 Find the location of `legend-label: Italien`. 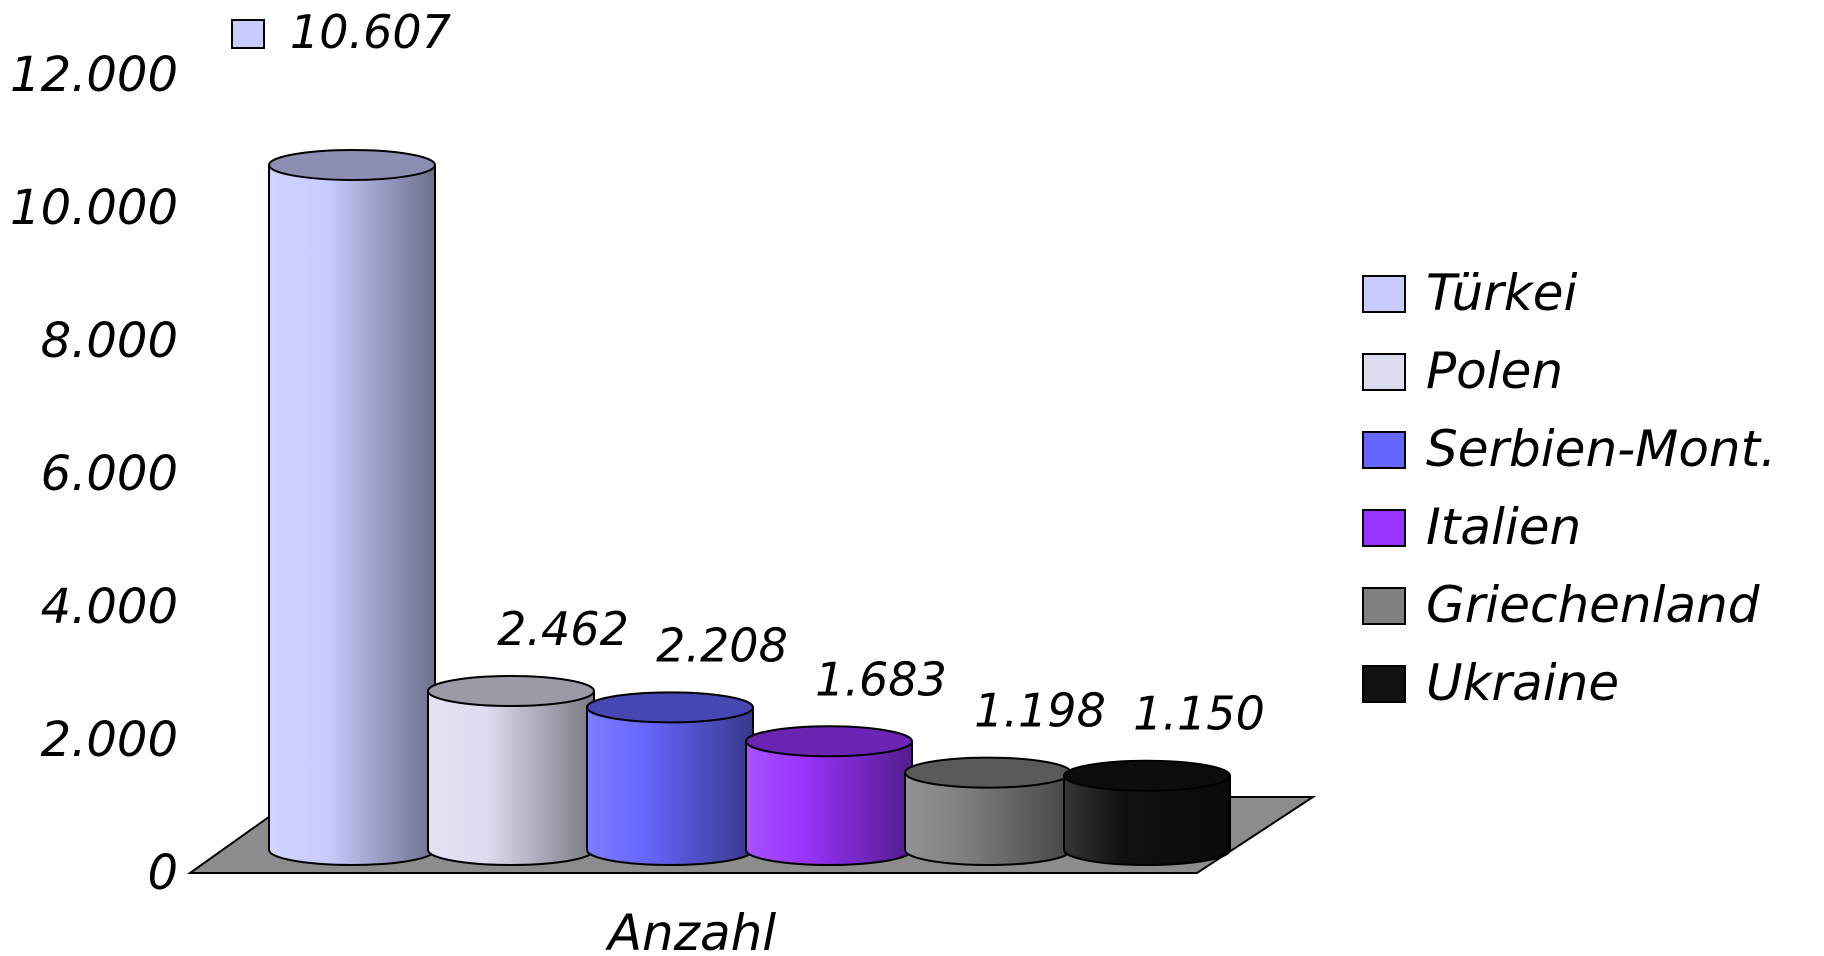

legend-label: Italien is located at coordinates (1503, 527).